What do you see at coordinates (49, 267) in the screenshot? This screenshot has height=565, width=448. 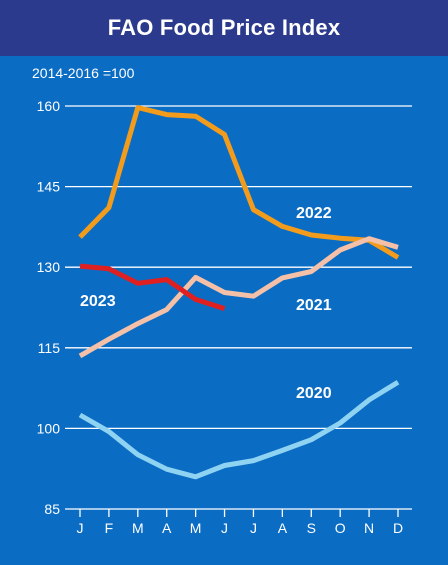 I see `y-tick-label: 130` at bounding box center [49, 267].